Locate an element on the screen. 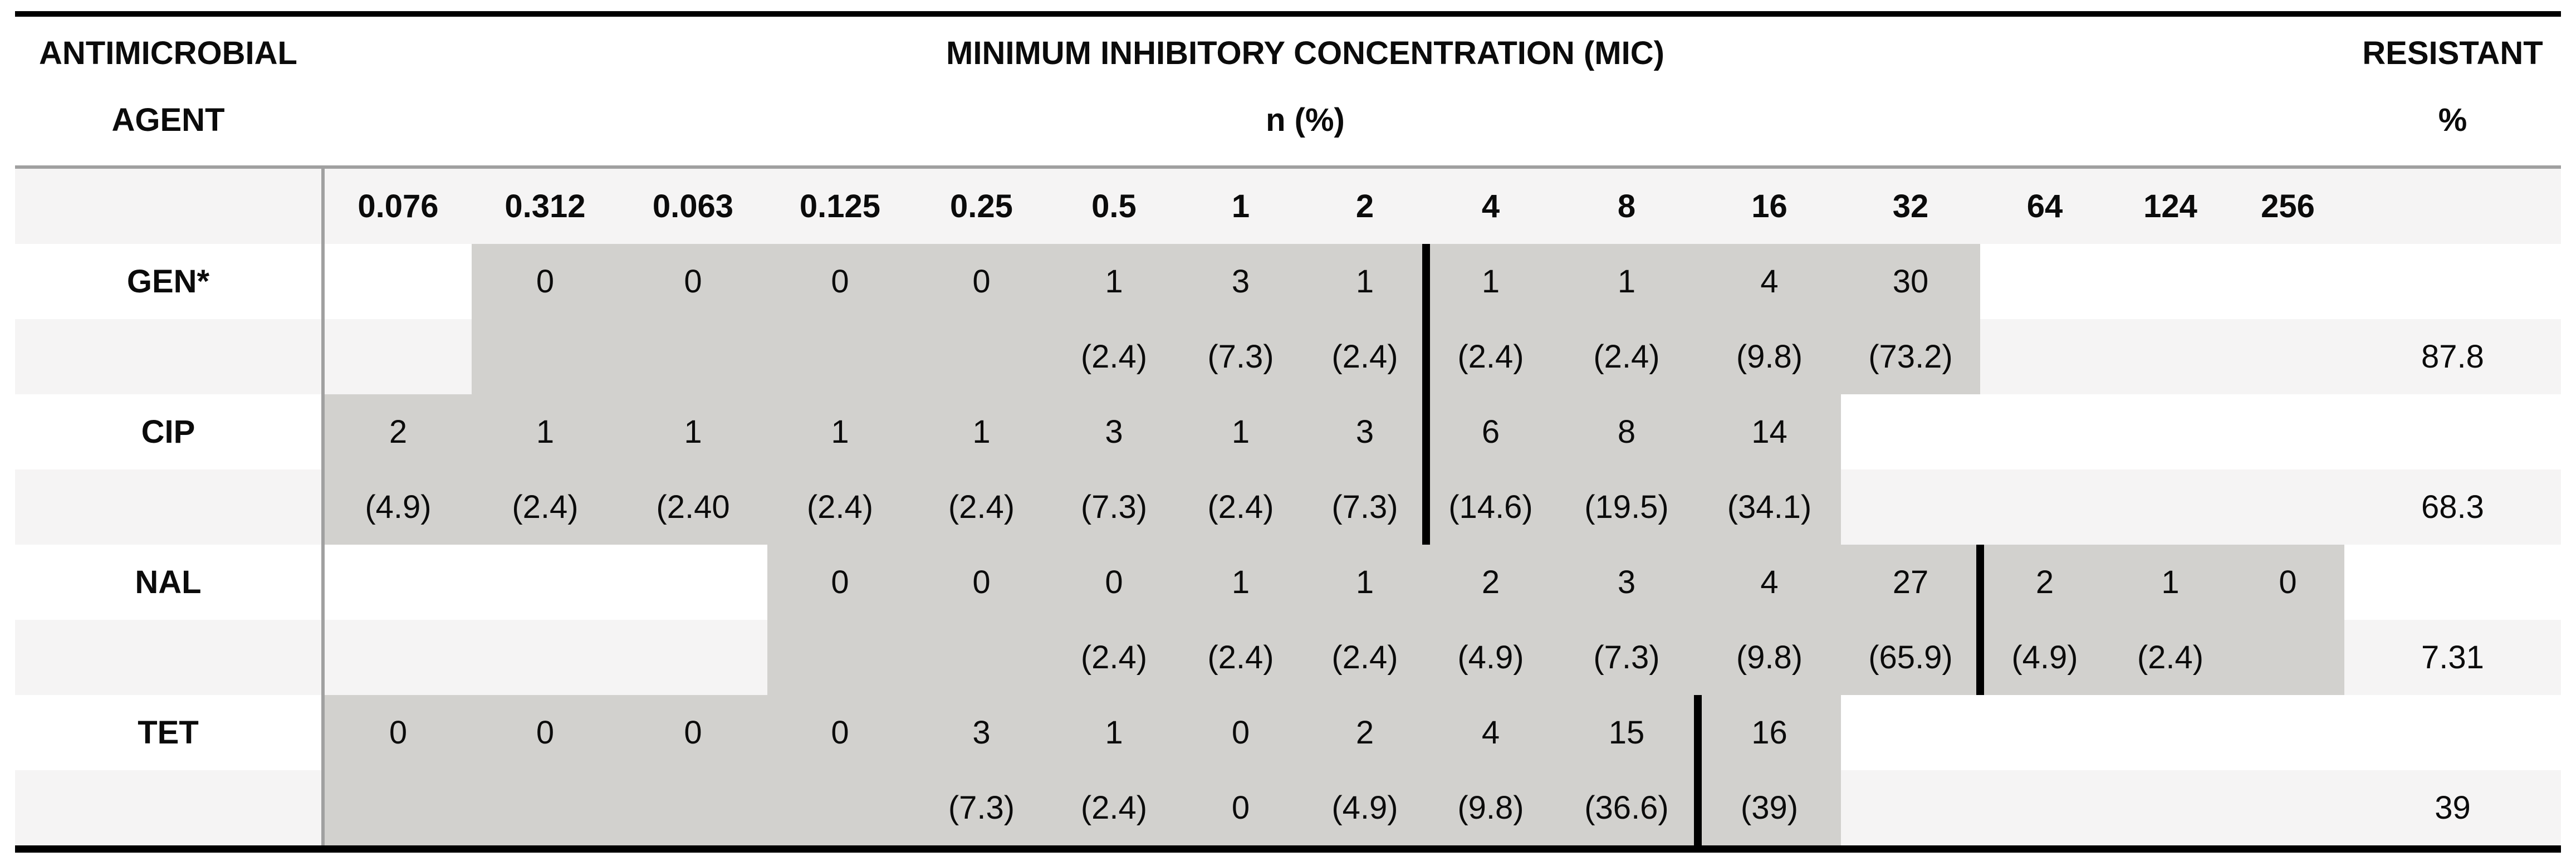  mic-col-header: 16 is located at coordinates (1769, 206).